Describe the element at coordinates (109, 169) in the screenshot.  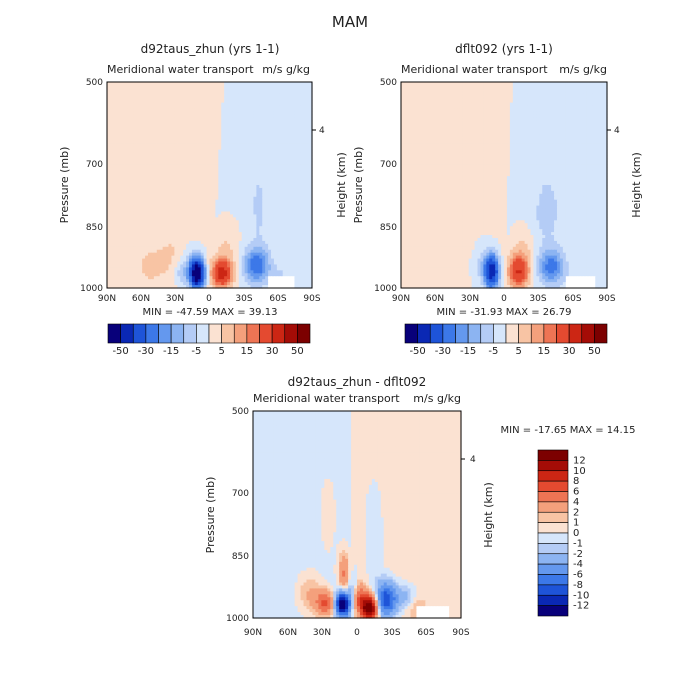
I see `p1-field-cell-2030` at that location.